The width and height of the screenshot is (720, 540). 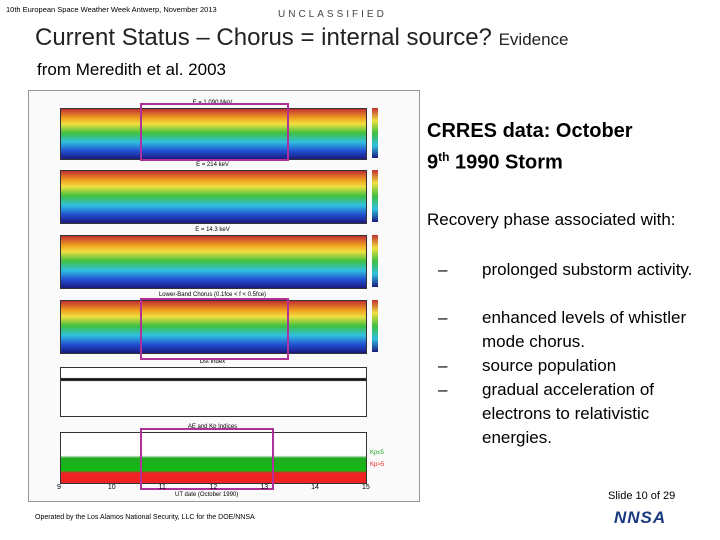 I want to click on panel-title: Dst Index, so click(x=212, y=362).